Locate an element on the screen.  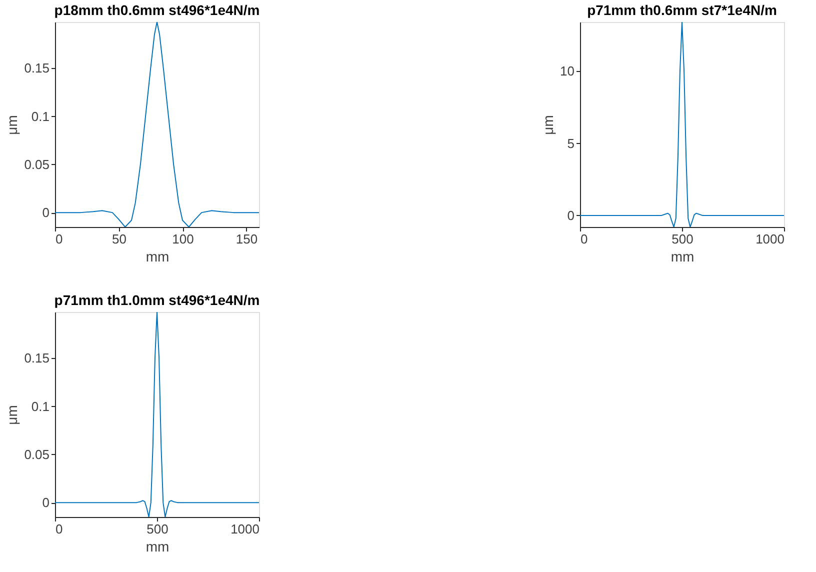
y-tick-label: 10 is located at coordinates (567, 71).